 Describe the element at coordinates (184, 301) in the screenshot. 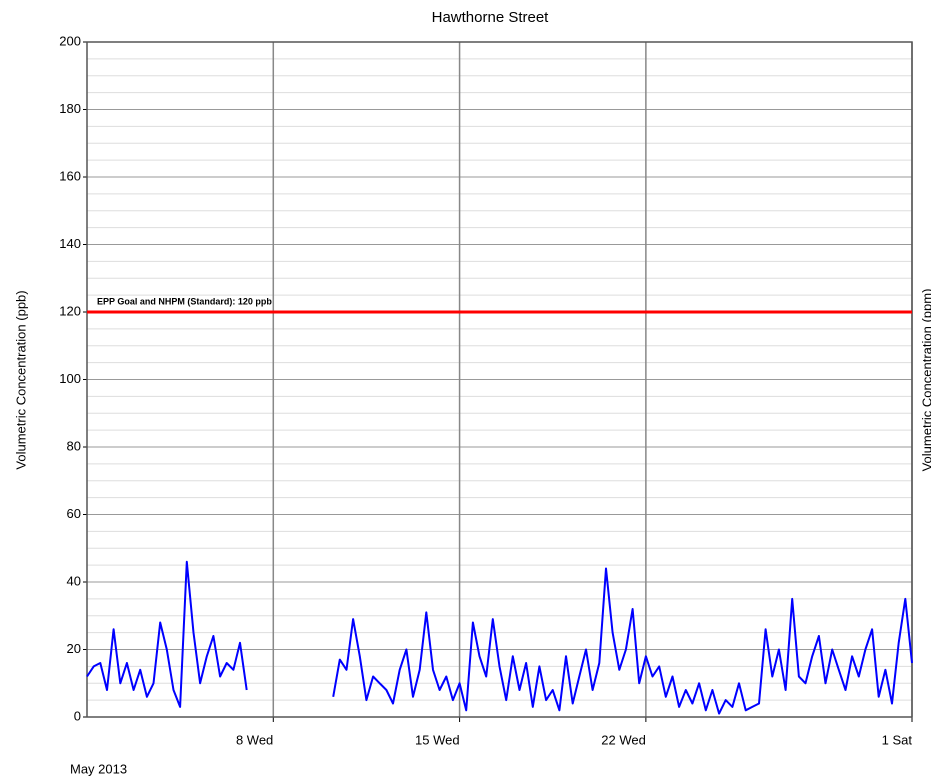

I see `reference-label: EPP Goal and NHPM (Standard): 120 ppb` at that location.